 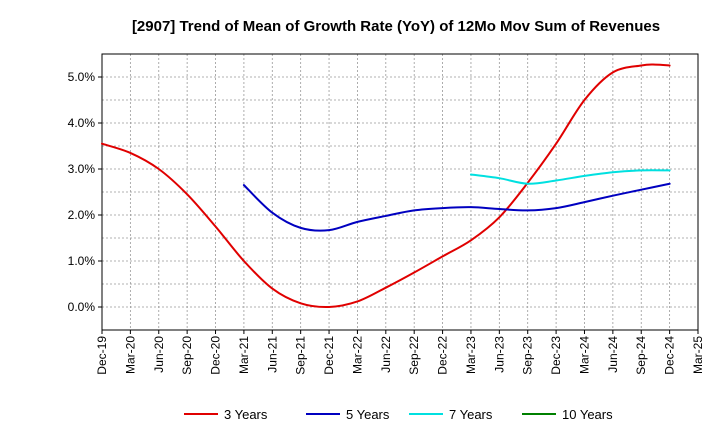 What do you see at coordinates (187, 355) in the screenshot?
I see `x-tick-label: Sep-20` at bounding box center [187, 355].